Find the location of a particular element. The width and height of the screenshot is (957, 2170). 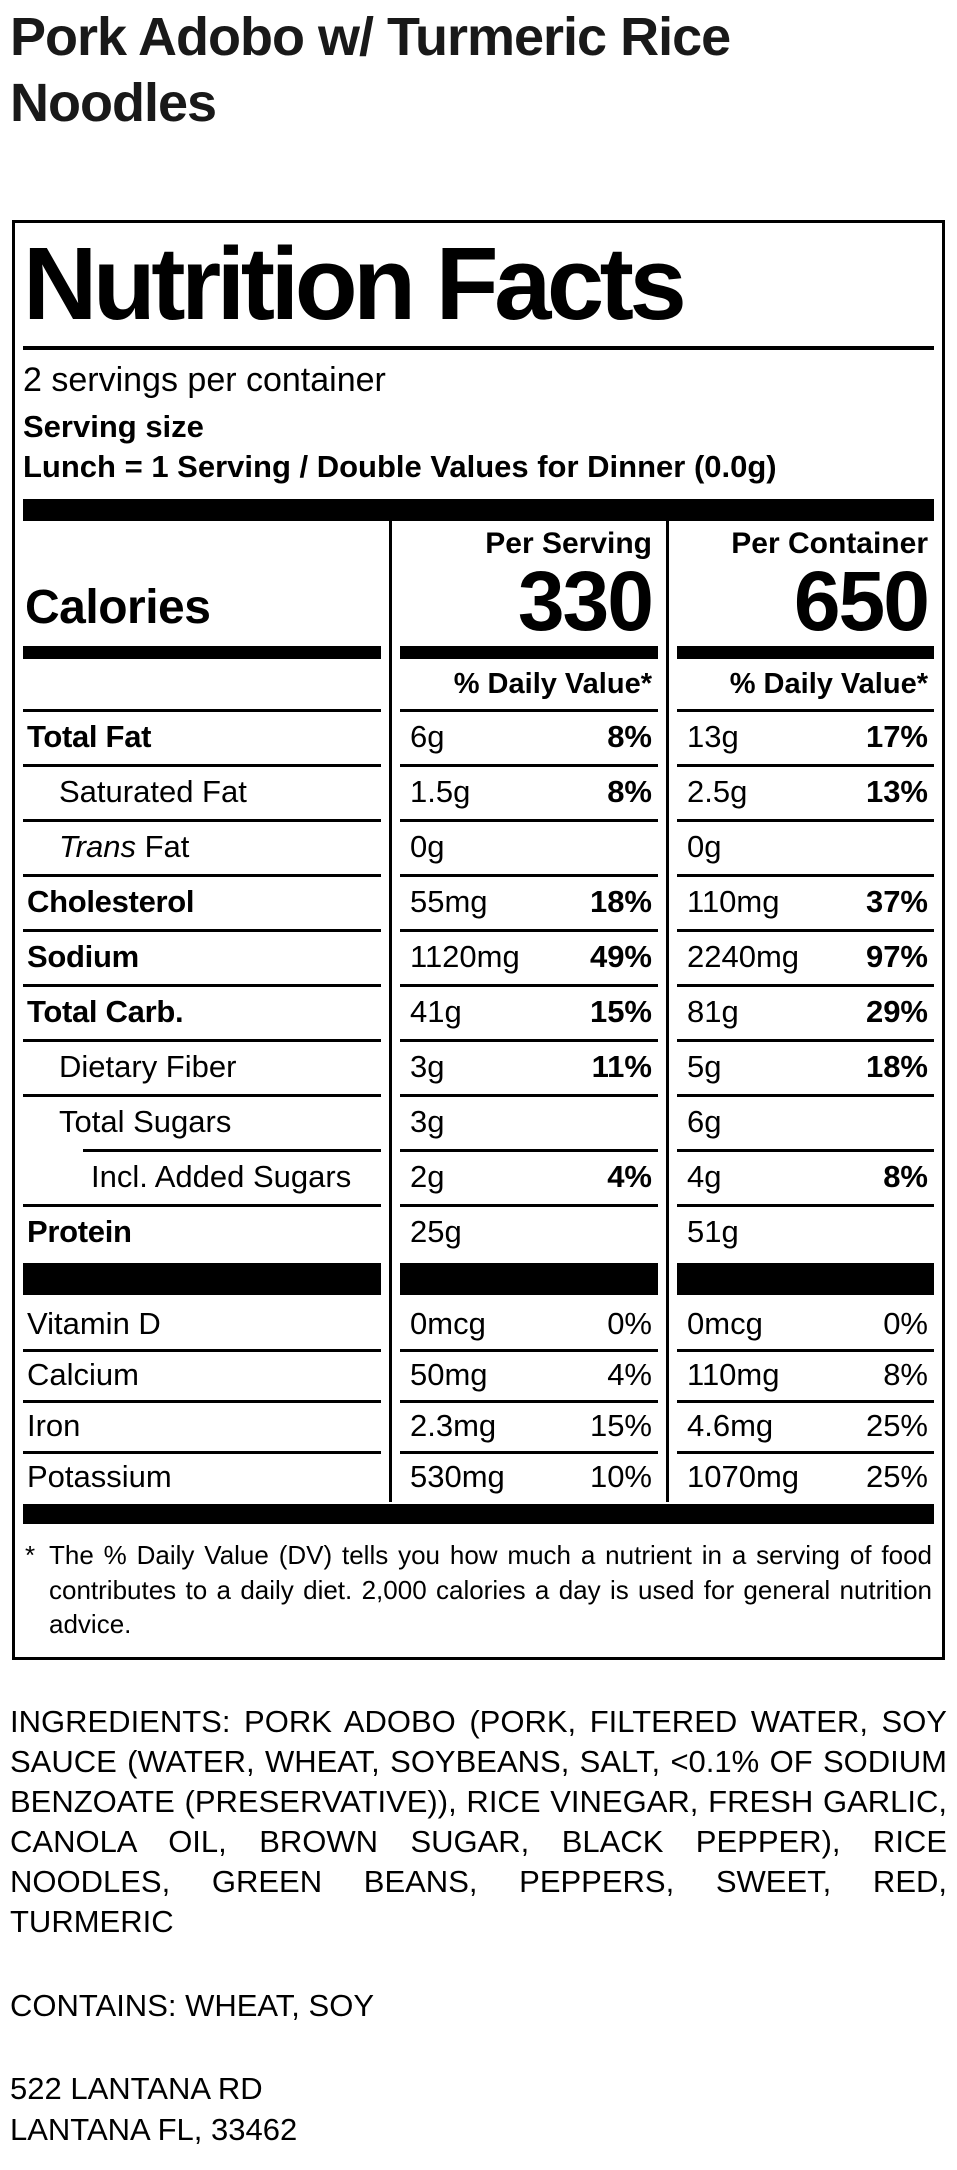

nutrient-dv-per-serving: 0% is located at coordinates (629, 1323).